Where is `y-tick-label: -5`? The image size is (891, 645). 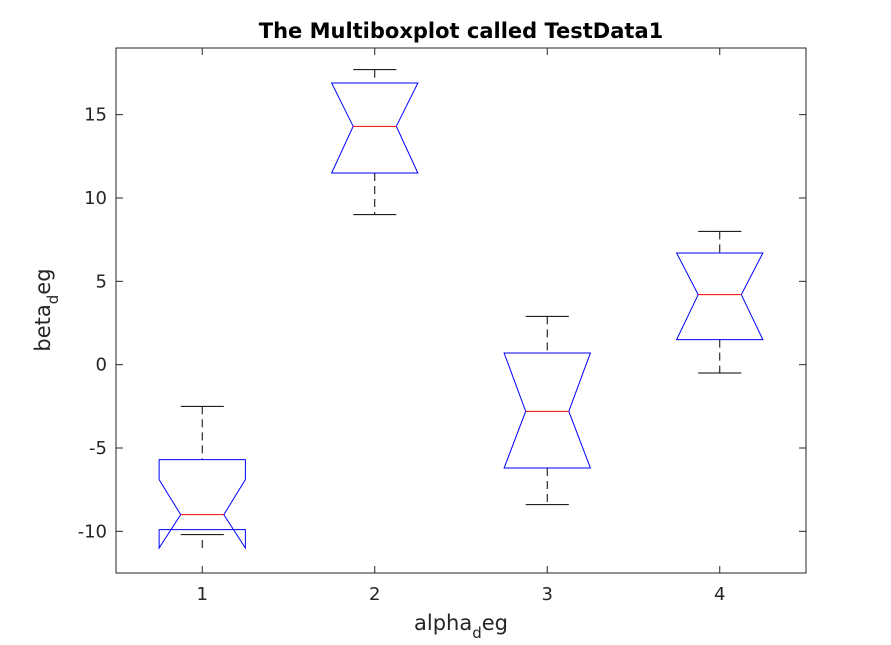 y-tick-label: -5 is located at coordinates (98, 448).